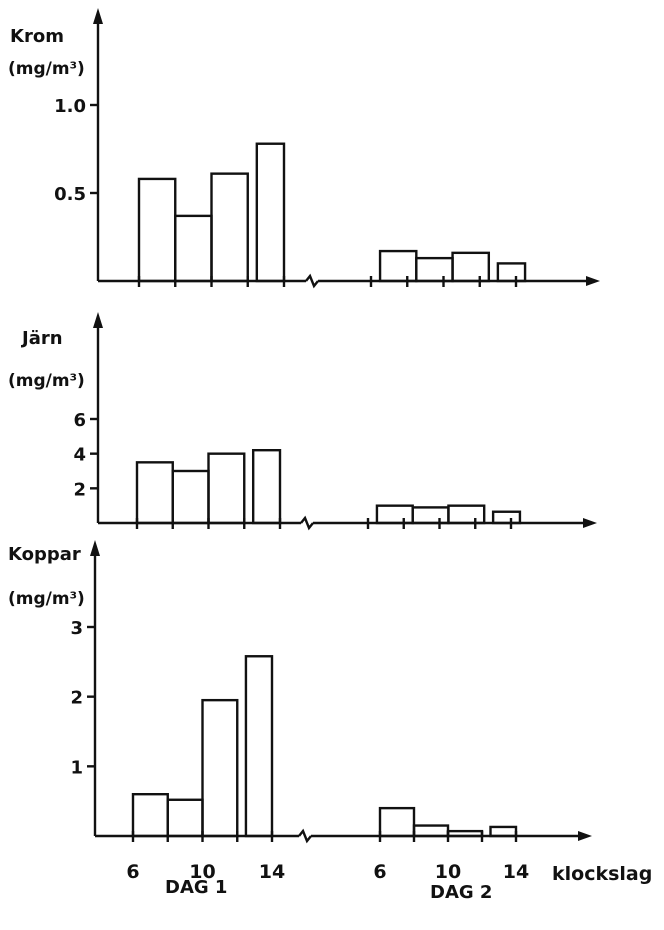 This screenshot has height=930, width=664. What do you see at coordinates (46, 69) in the screenshot?
I see `krom-yunit: (mg/m³)` at bounding box center [46, 69].